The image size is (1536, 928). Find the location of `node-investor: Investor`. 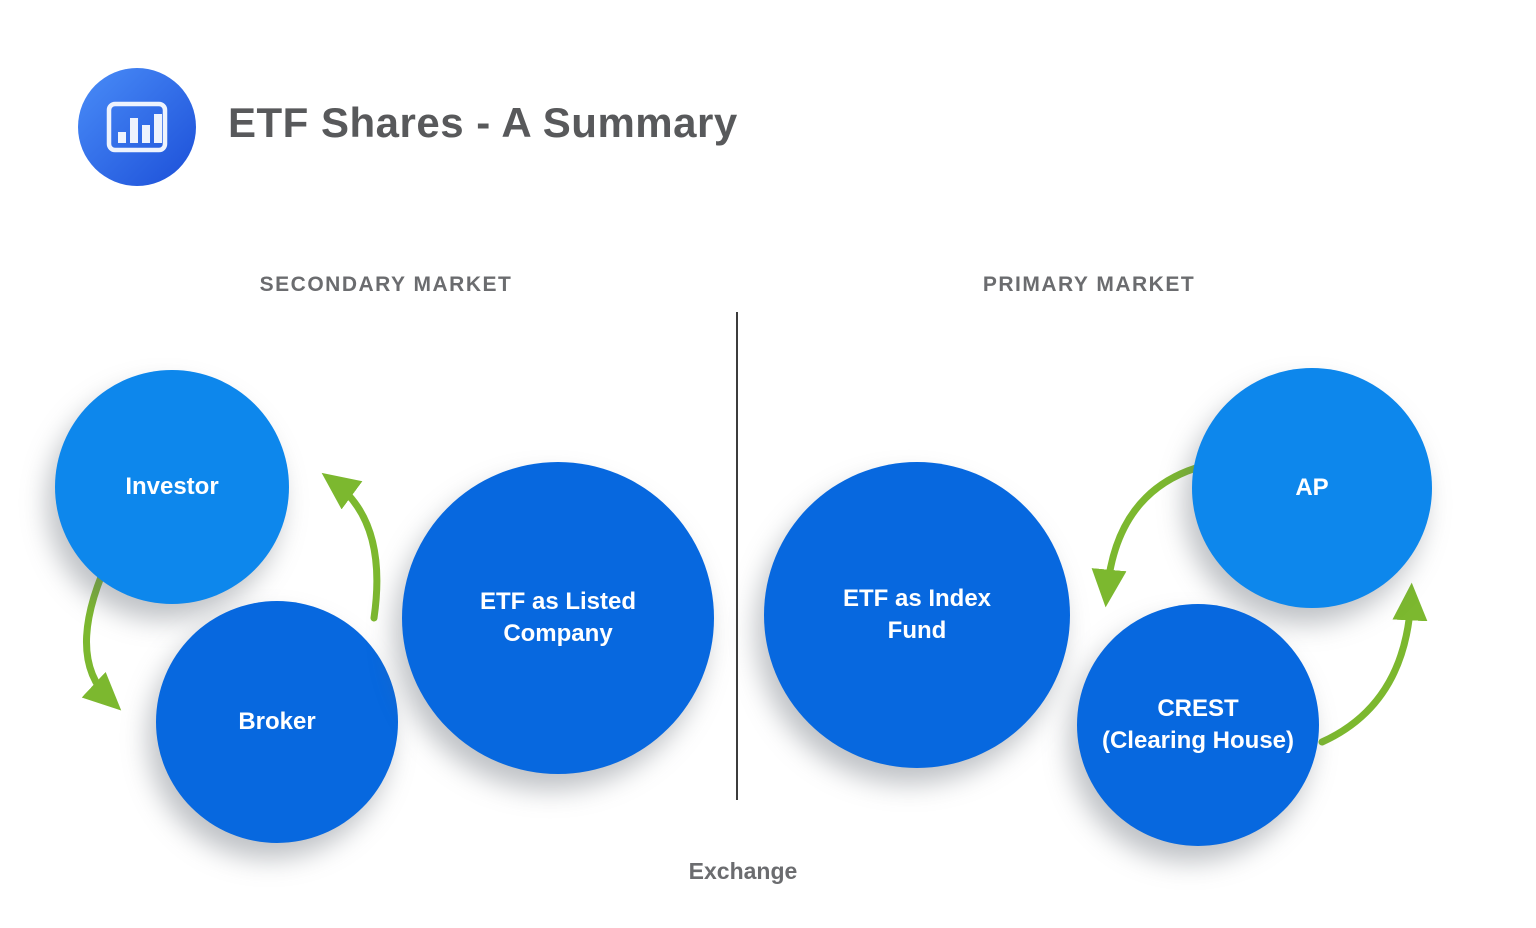

node-investor: Investor is located at coordinates (172, 487).